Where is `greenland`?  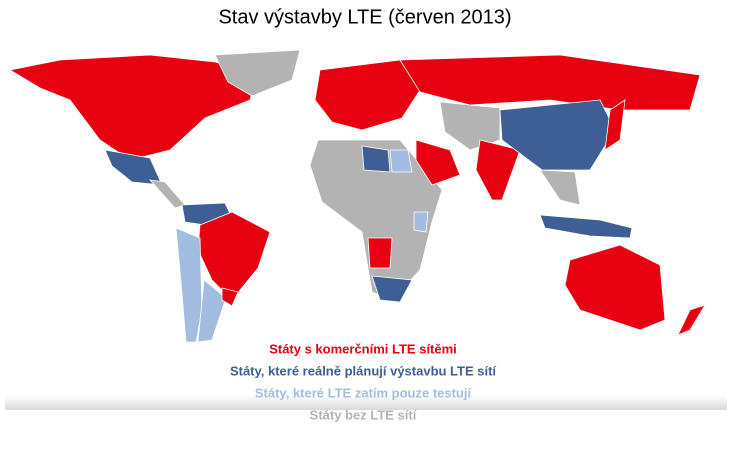
greenland is located at coordinates (257, 73).